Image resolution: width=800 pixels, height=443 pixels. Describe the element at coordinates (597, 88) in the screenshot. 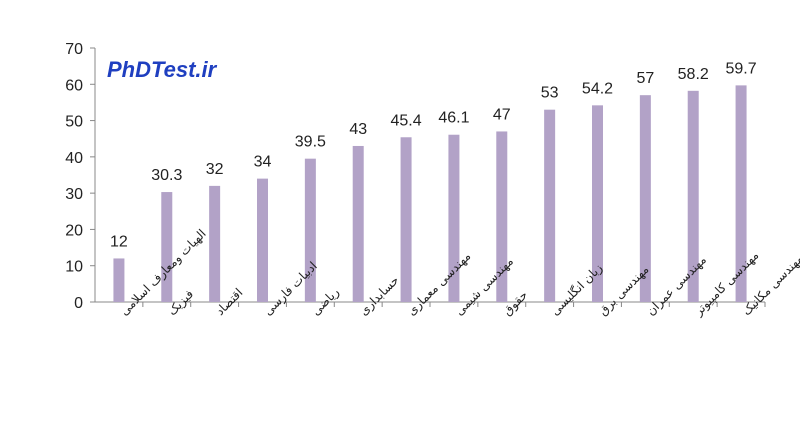

I see `data-label: 54.2` at that location.